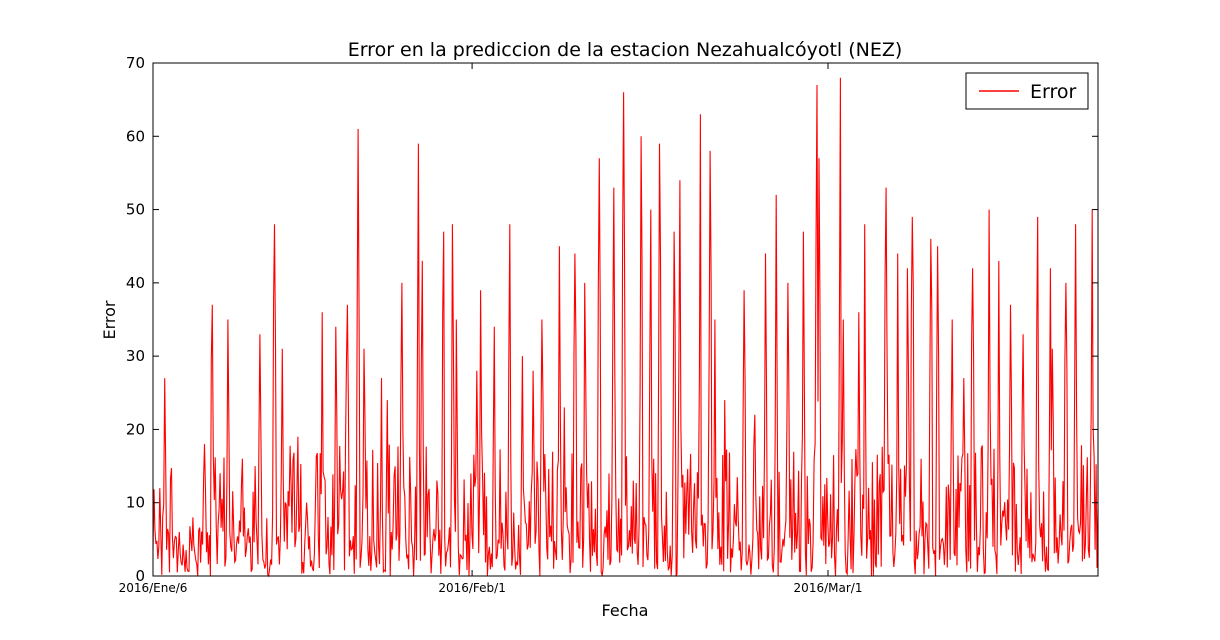 The width and height of the screenshot is (1220, 640). Describe the element at coordinates (135, 136) in the screenshot. I see `y-tick-label: 60` at that location.